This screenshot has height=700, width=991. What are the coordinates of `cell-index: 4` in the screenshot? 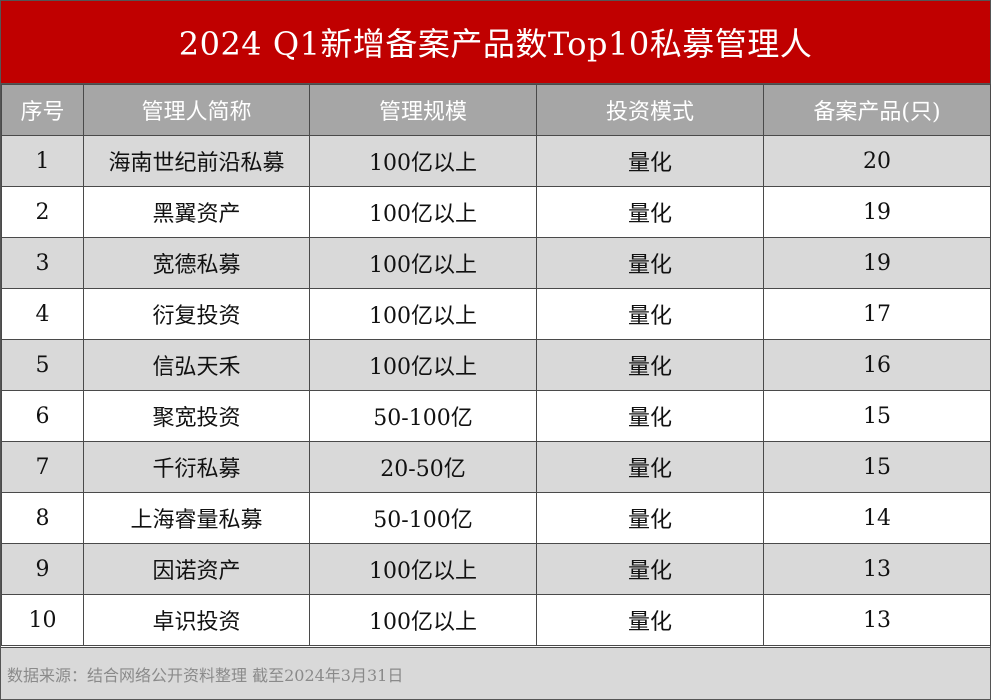 It's located at (42, 314).